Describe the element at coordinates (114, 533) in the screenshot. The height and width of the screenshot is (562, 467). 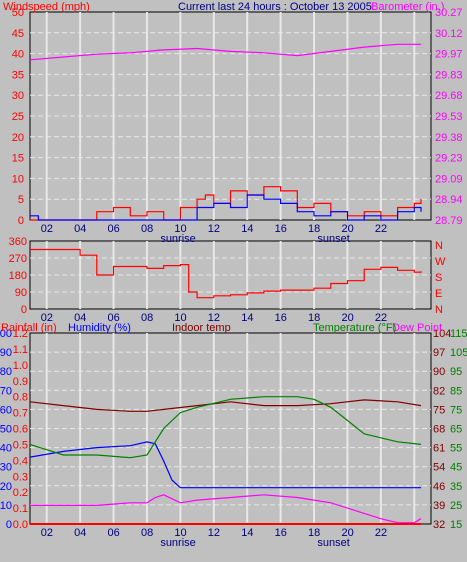
I see `x-tick-label-2-06: 06` at that location.